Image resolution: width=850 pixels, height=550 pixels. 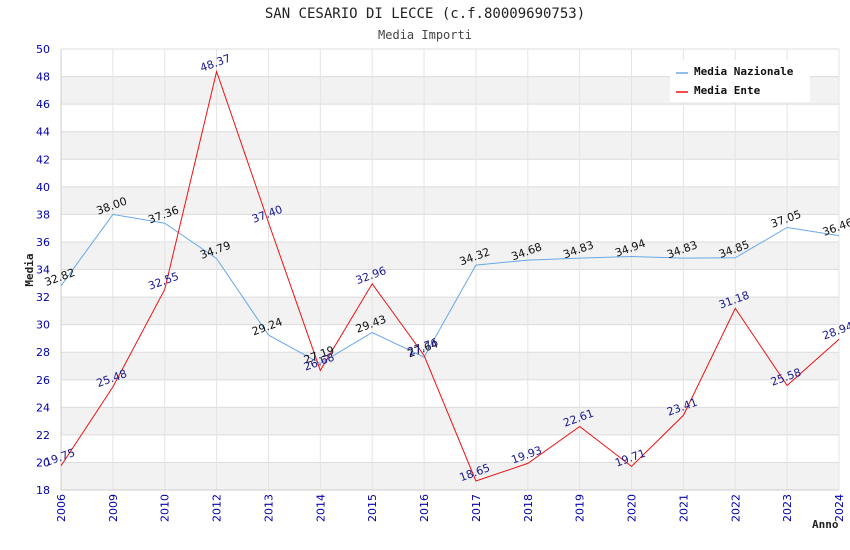 I want to click on y-tick-label: 24, so click(x=43, y=407).